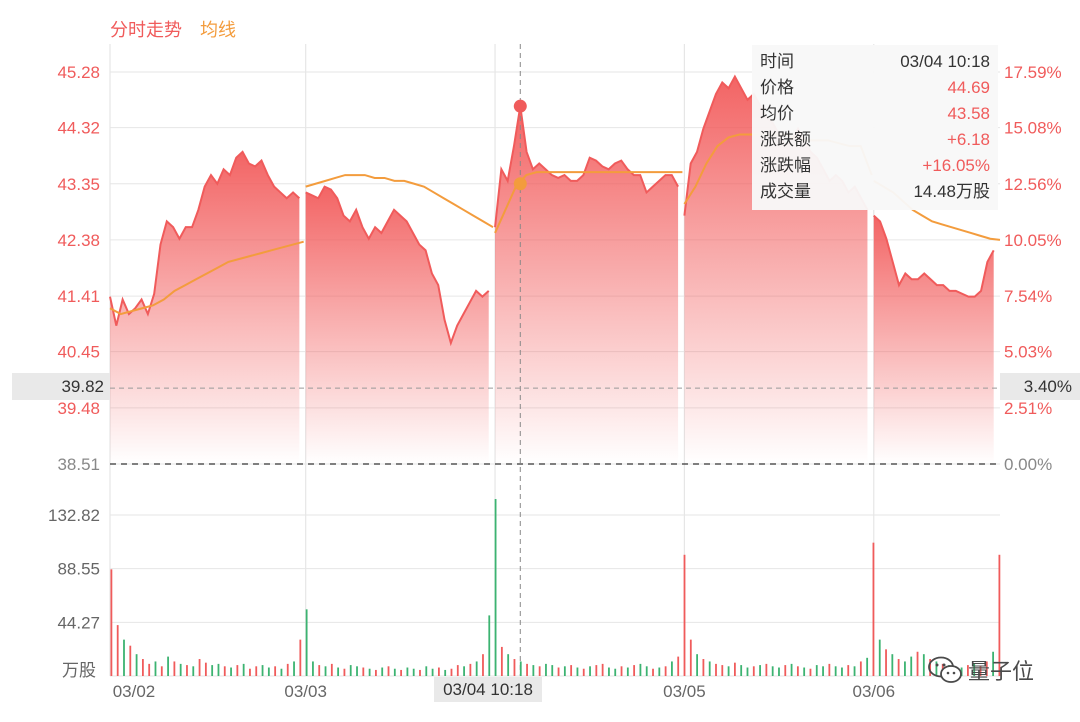  Describe the element at coordinates (78, 569) in the screenshot. I see `volume-tick-label: 88.55` at that location.